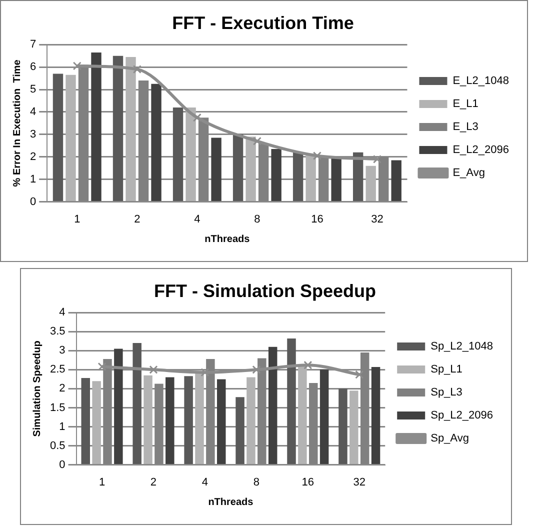  What do you see at coordinates (481, 81) in the screenshot?
I see `legend-label: E_L2_1048` at bounding box center [481, 81].